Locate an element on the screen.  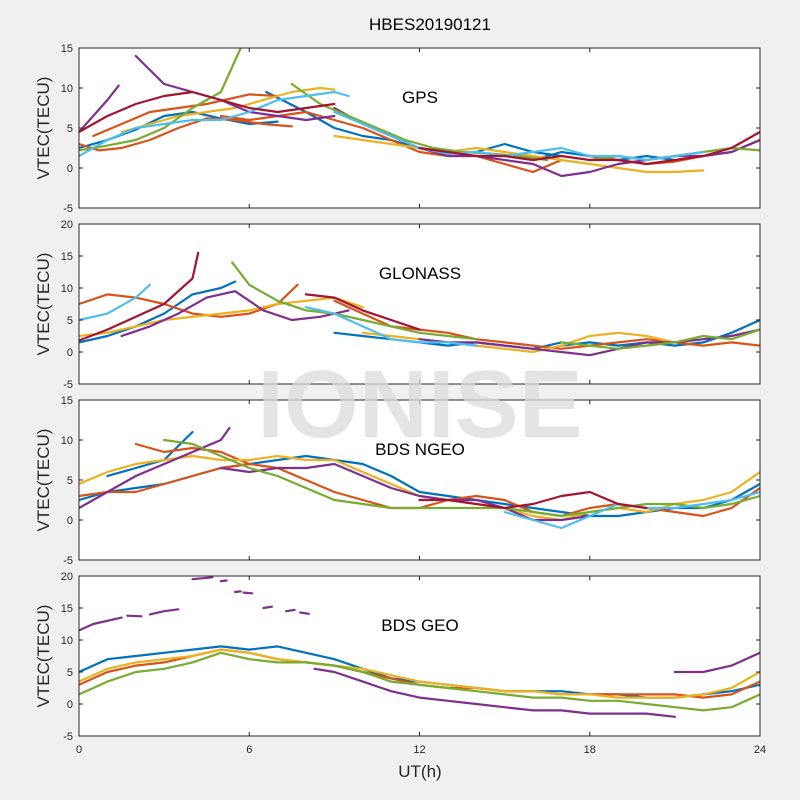
chart-title: HBES20190121 is located at coordinates (430, 24).